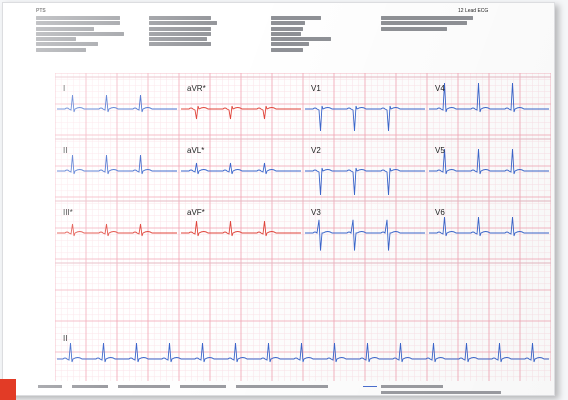 Image resolution: width=568 pixels, height=400 pixels. What do you see at coordinates (64, 88) in the screenshot?
I see `lead-label-i: I` at bounding box center [64, 88].